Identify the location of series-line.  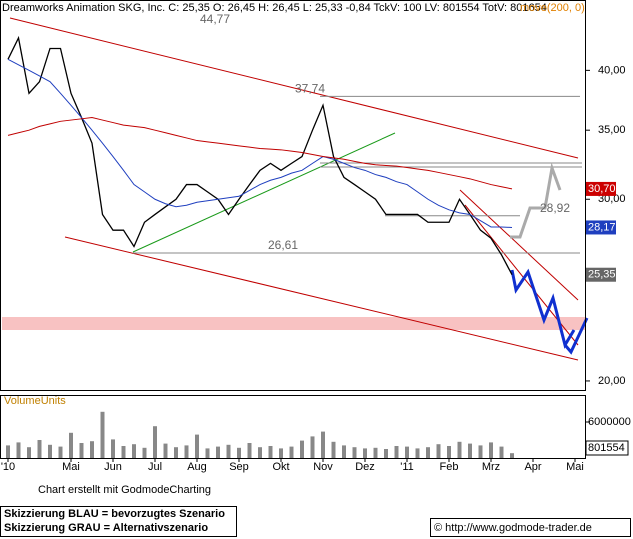
(260, 153).